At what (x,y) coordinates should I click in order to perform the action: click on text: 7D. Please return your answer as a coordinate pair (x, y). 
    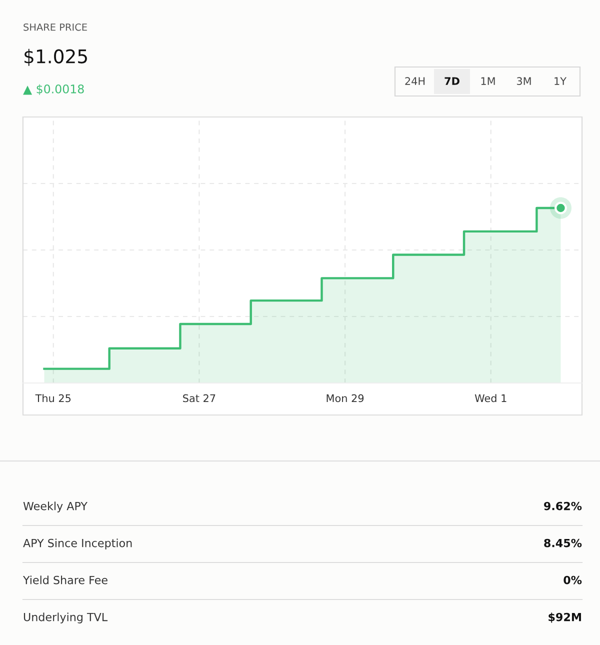
    Looking at the image, I should click on (452, 81).